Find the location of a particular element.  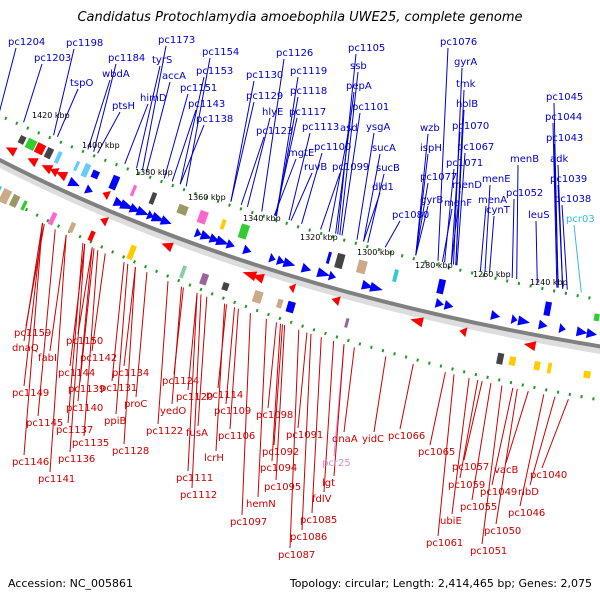

leader-line-pc1059 is located at coordinates (469, 429).